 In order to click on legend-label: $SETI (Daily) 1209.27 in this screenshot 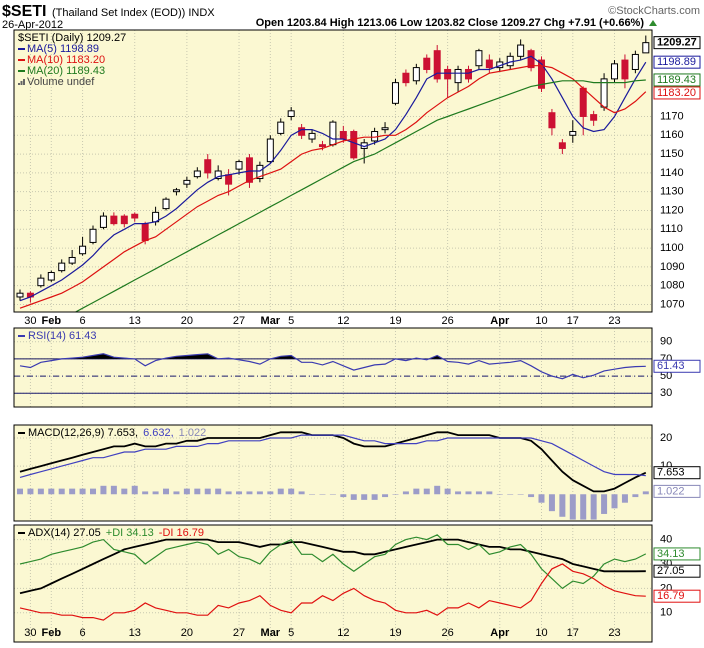, I will do `click(72, 38)`.